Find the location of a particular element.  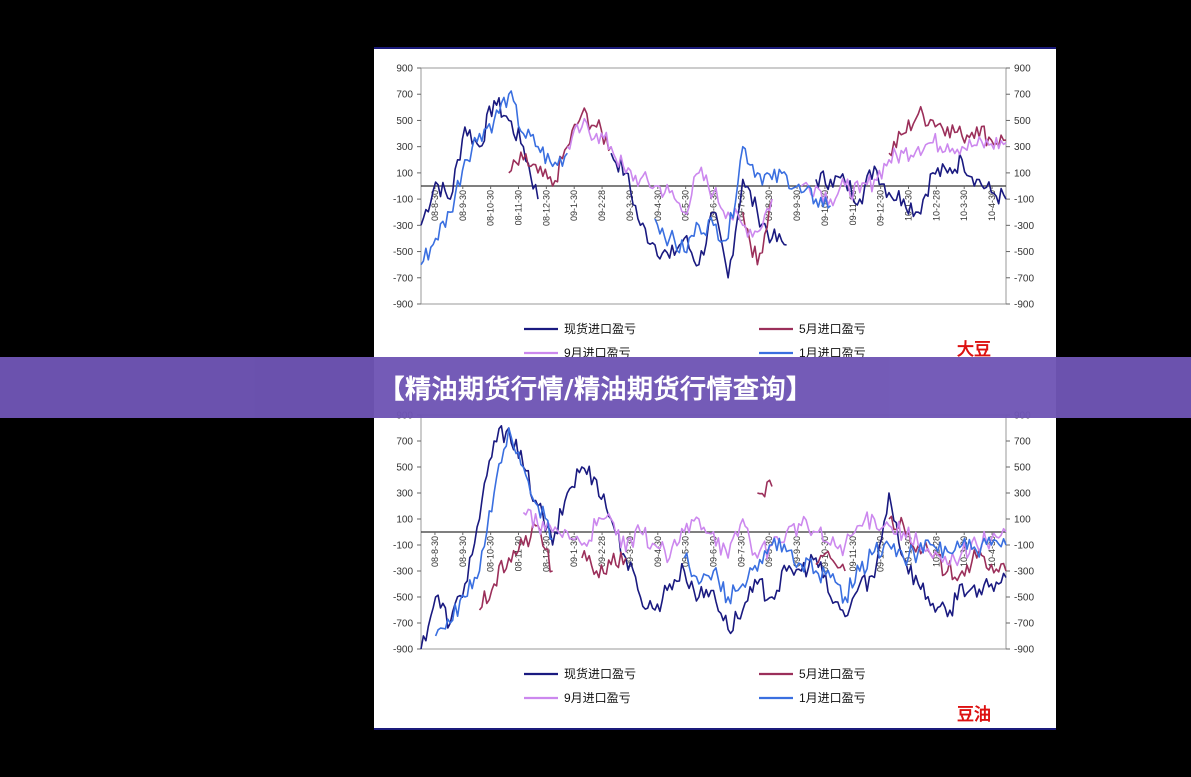

x-tick-label: 09-10-30 is located at coordinates (825, 208).